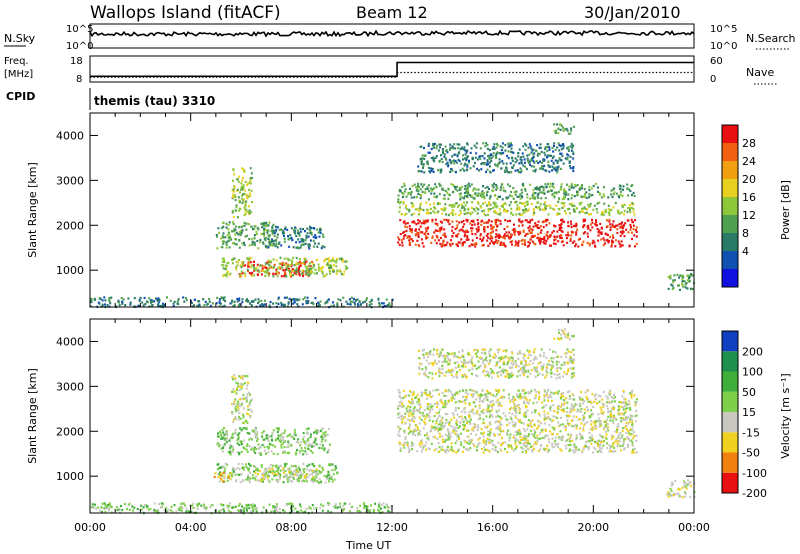 This screenshot has width=800, height=554. Describe the element at coordinates (79, 46) in the screenshot. I see `noise-tick-left-bottom: 10^0` at that location.